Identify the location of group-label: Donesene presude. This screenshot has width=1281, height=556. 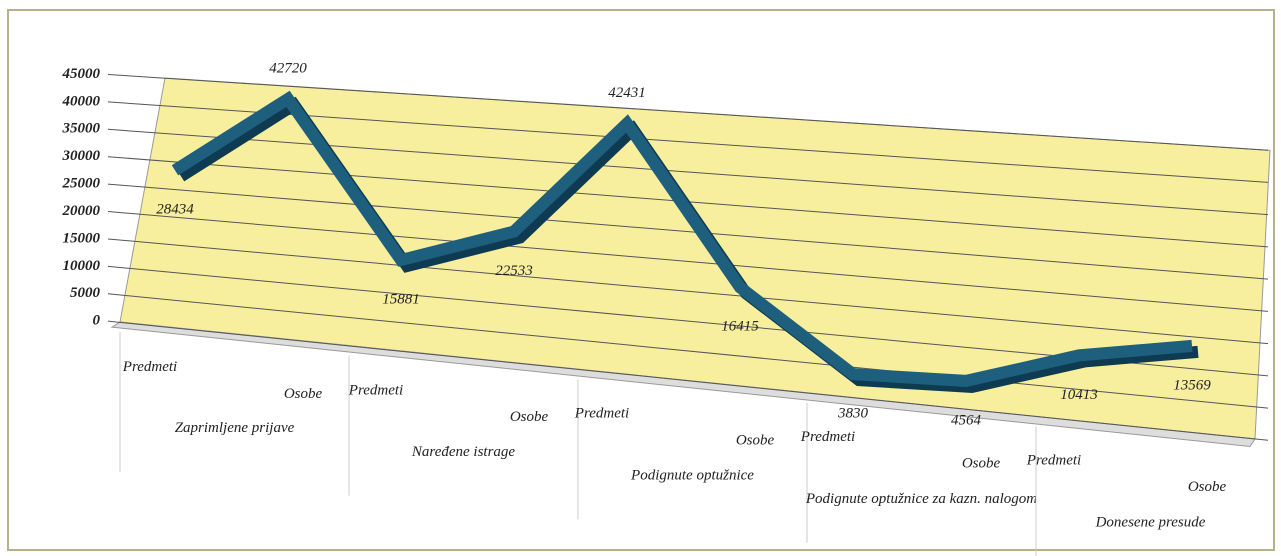
(1150, 523).